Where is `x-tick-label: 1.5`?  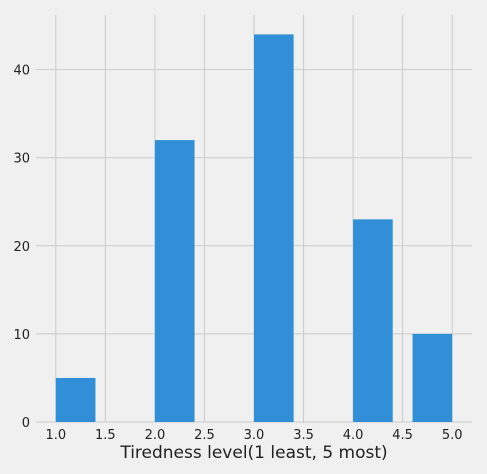 x-tick-label: 1.5 is located at coordinates (105, 435).